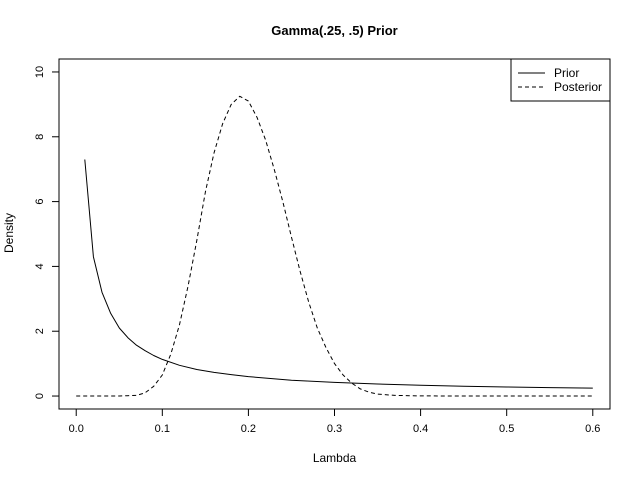 The width and height of the screenshot is (640, 480). I want to click on y-tick-label: 4, so click(40, 266).